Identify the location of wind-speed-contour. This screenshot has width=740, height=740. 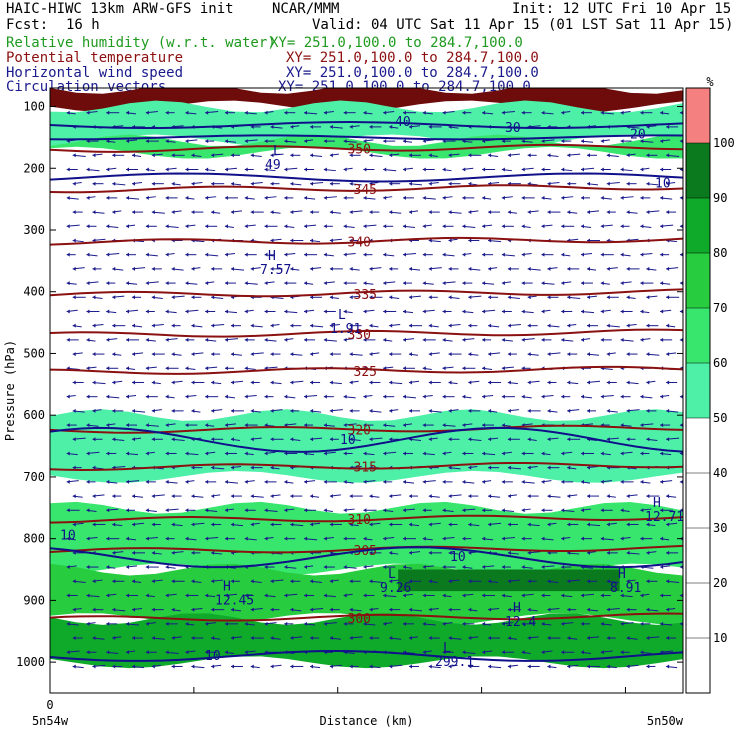
(366, 557).